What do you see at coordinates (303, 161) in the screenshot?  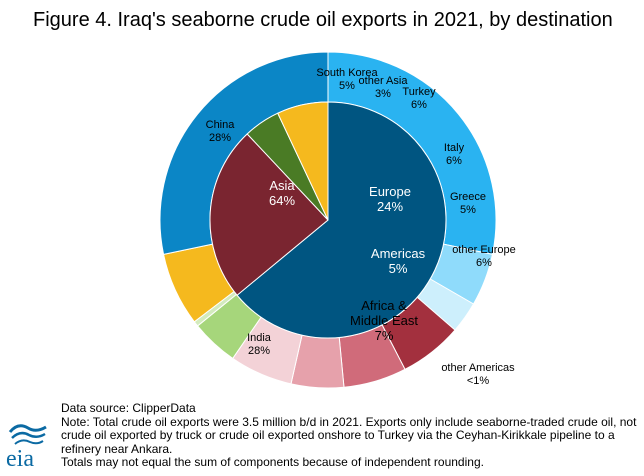 I see `inner-slice-africa-middle-east` at bounding box center [303, 161].